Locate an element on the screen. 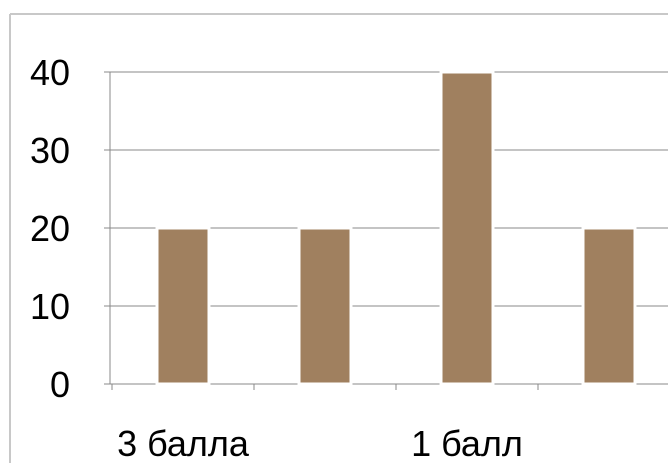  y-tick-label-40: 40 is located at coordinates (50, 72).